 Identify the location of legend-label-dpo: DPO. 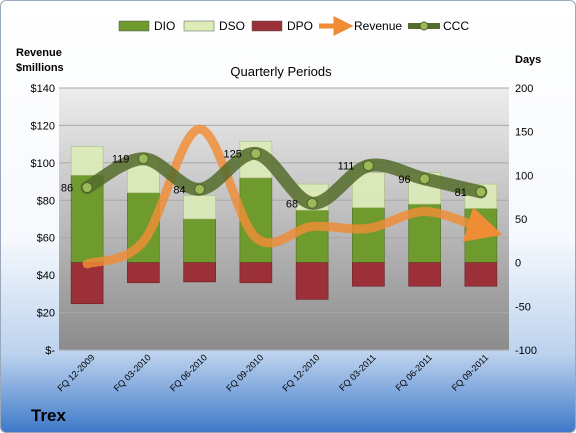
(300, 26).